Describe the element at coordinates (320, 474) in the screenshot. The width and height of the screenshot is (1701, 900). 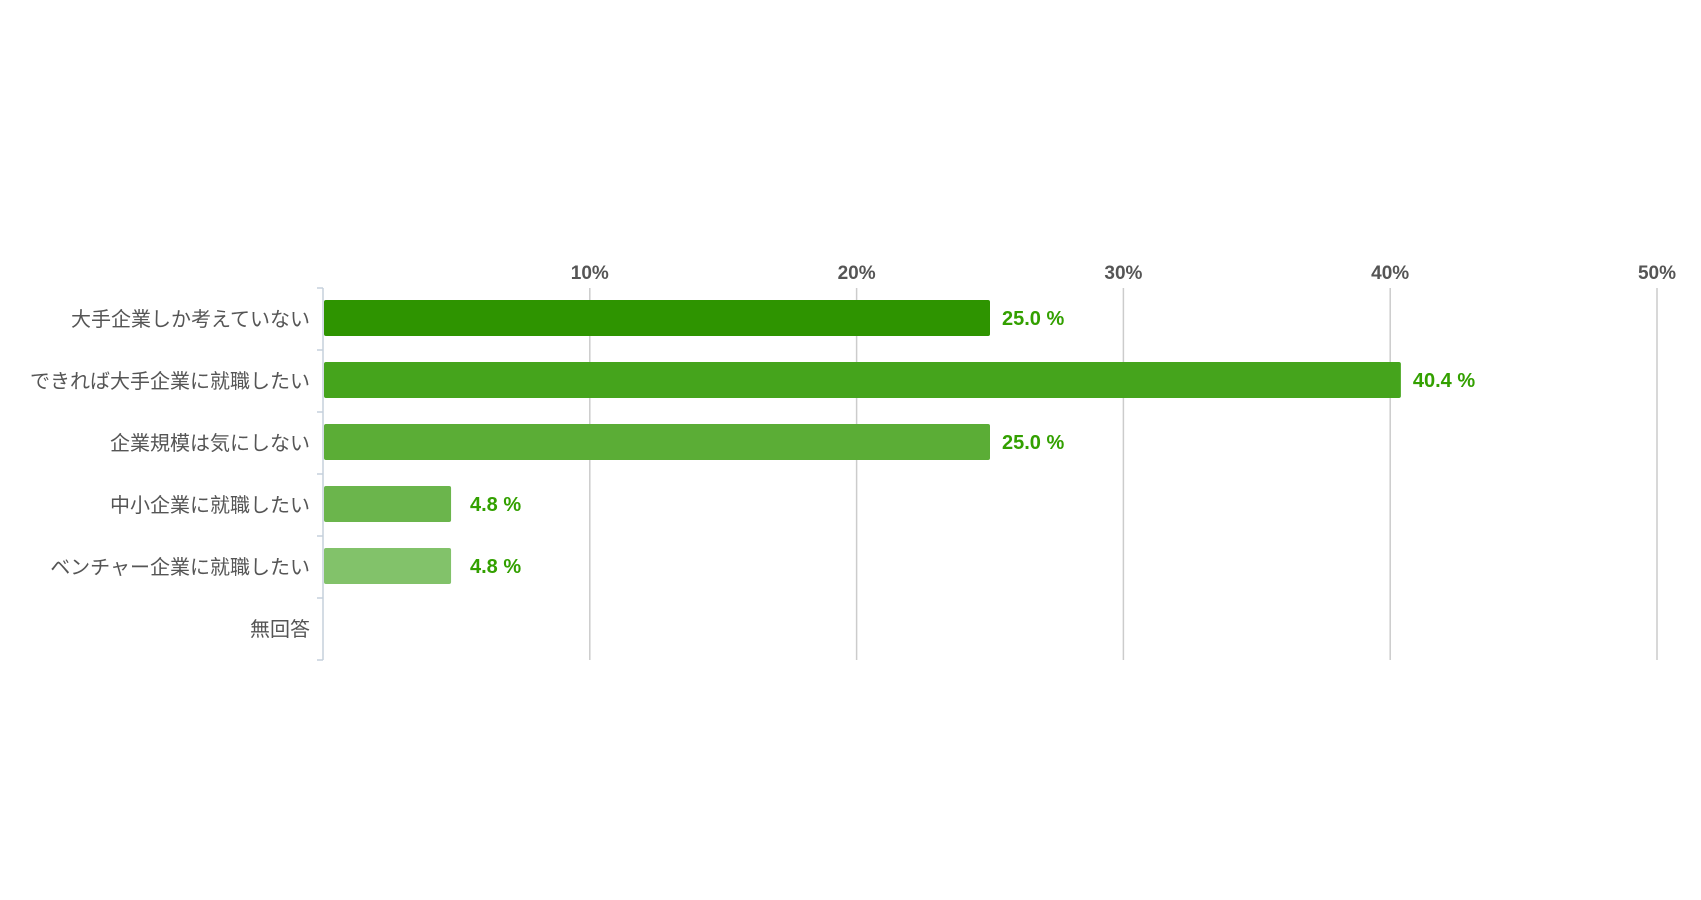
I see `category-axis` at that location.